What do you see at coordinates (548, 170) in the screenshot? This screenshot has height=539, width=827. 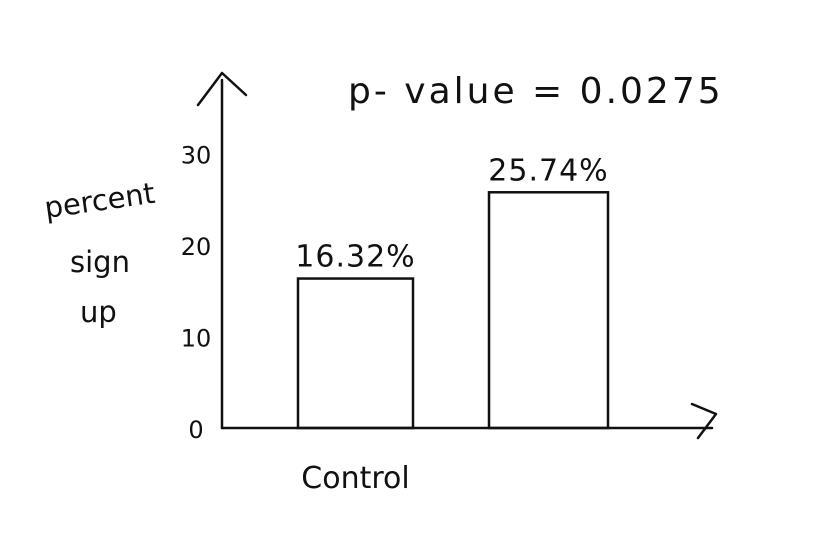 I see `data-label: 25.74%` at bounding box center [548, 170].